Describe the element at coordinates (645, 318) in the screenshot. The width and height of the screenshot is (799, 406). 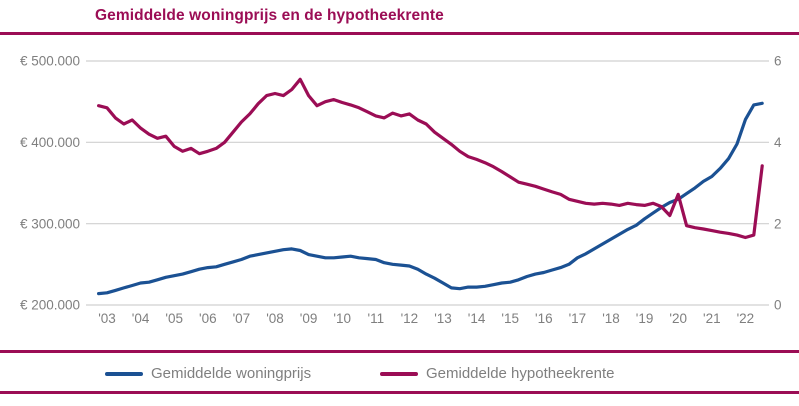
I see `x-axis-label: '19` at that location.